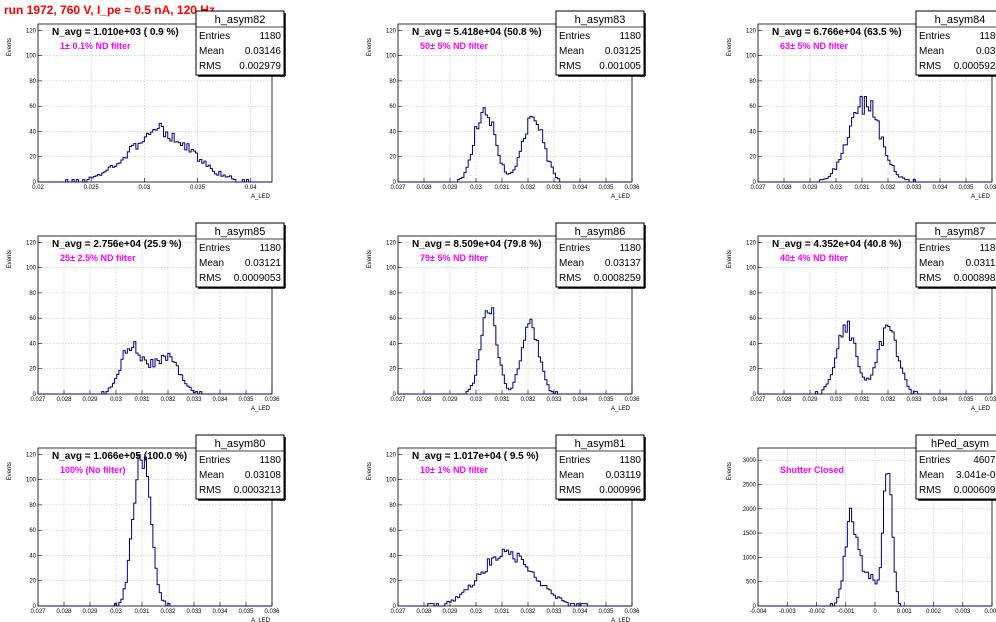 The height and width of the screenshot is (622, 996). What do you see at coordinates (750, 510) in the screenshot?
I see `y-tick-label: 2000` at bounding box center [750, 510].